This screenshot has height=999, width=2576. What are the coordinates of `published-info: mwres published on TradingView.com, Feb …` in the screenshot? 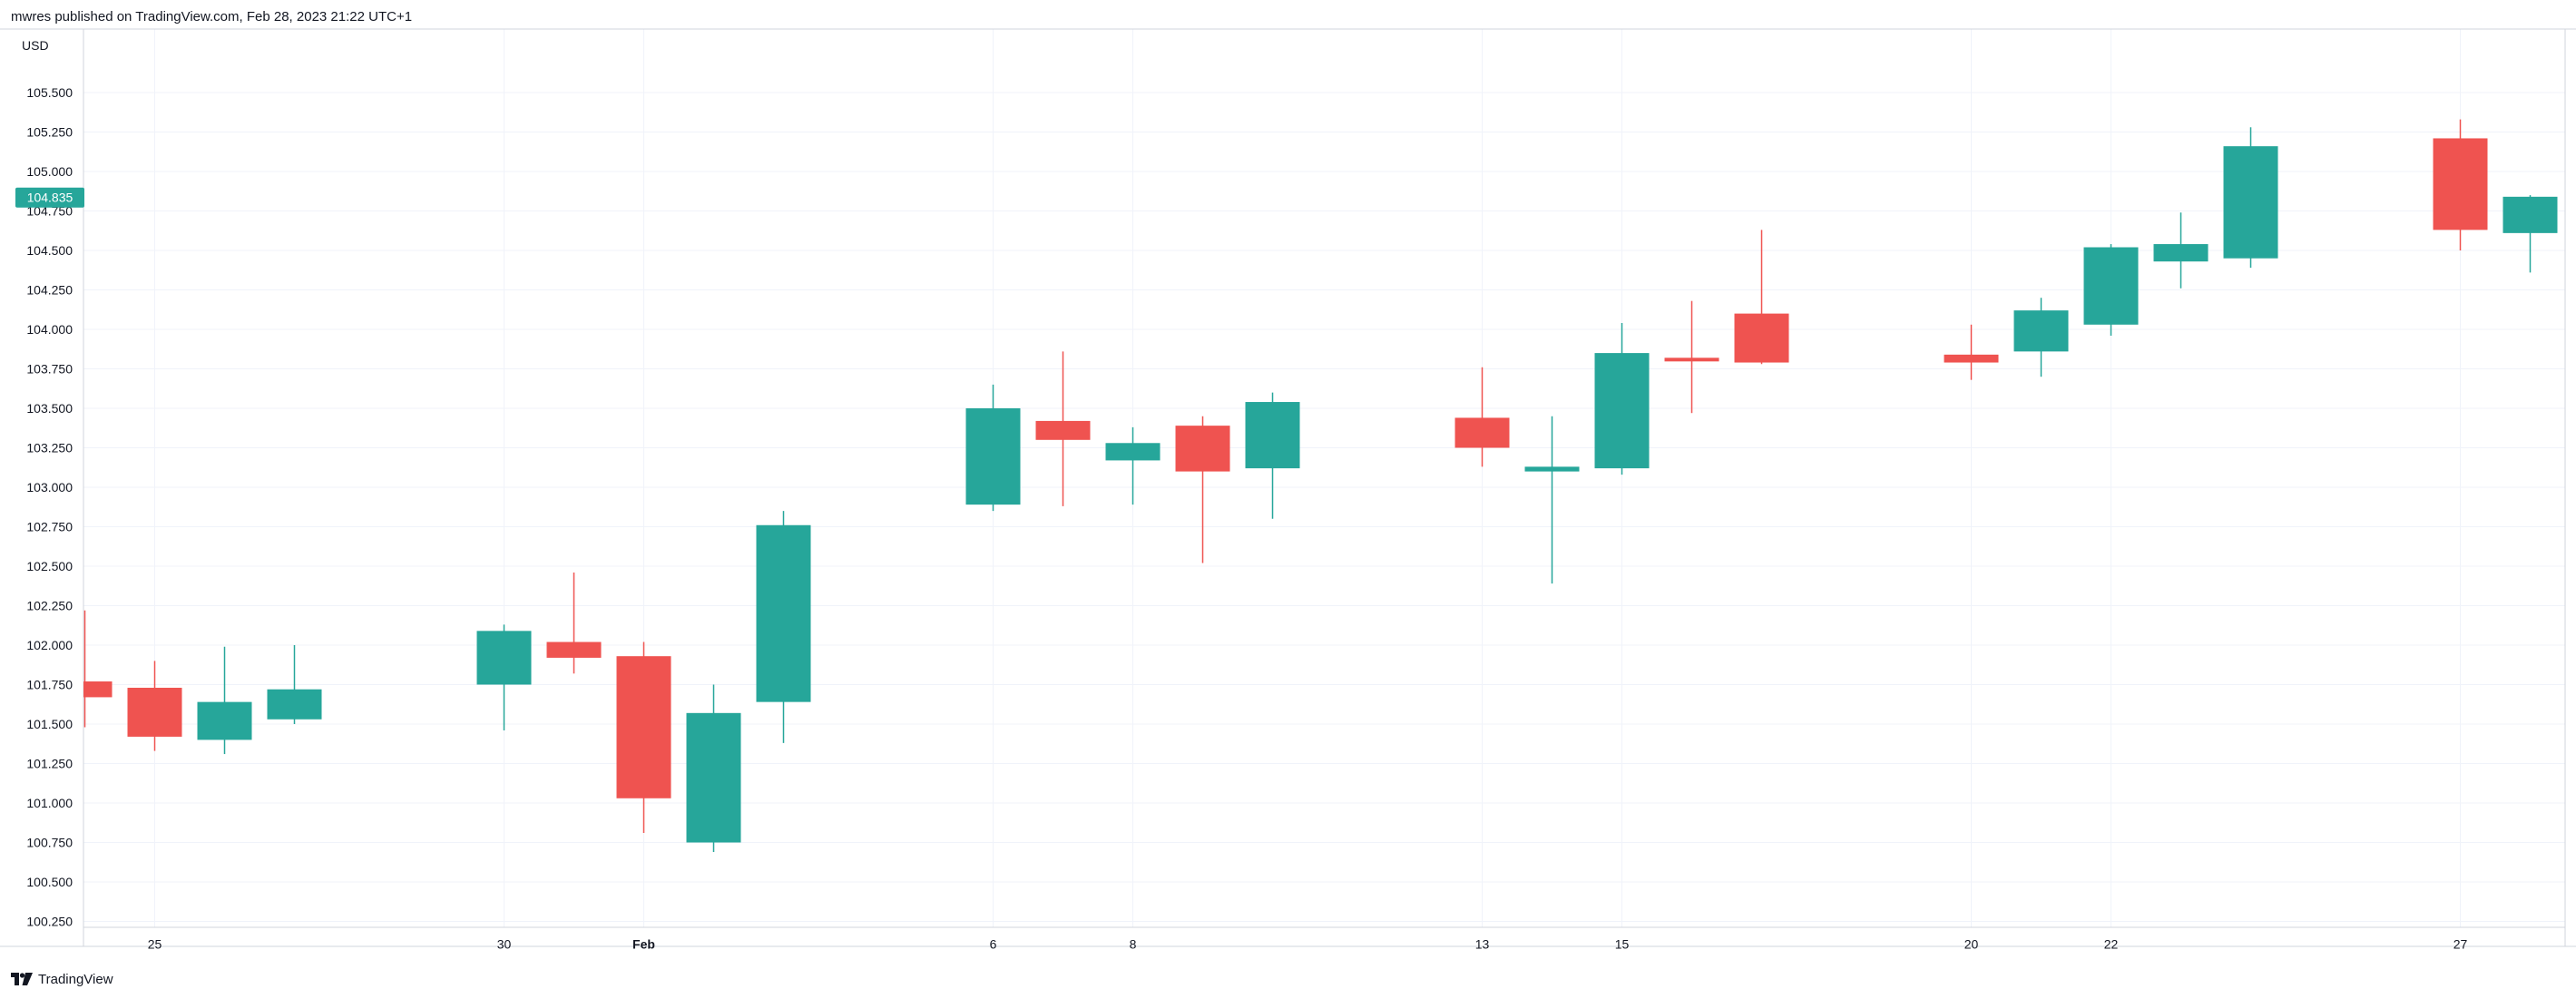 It's located at (212, 16).